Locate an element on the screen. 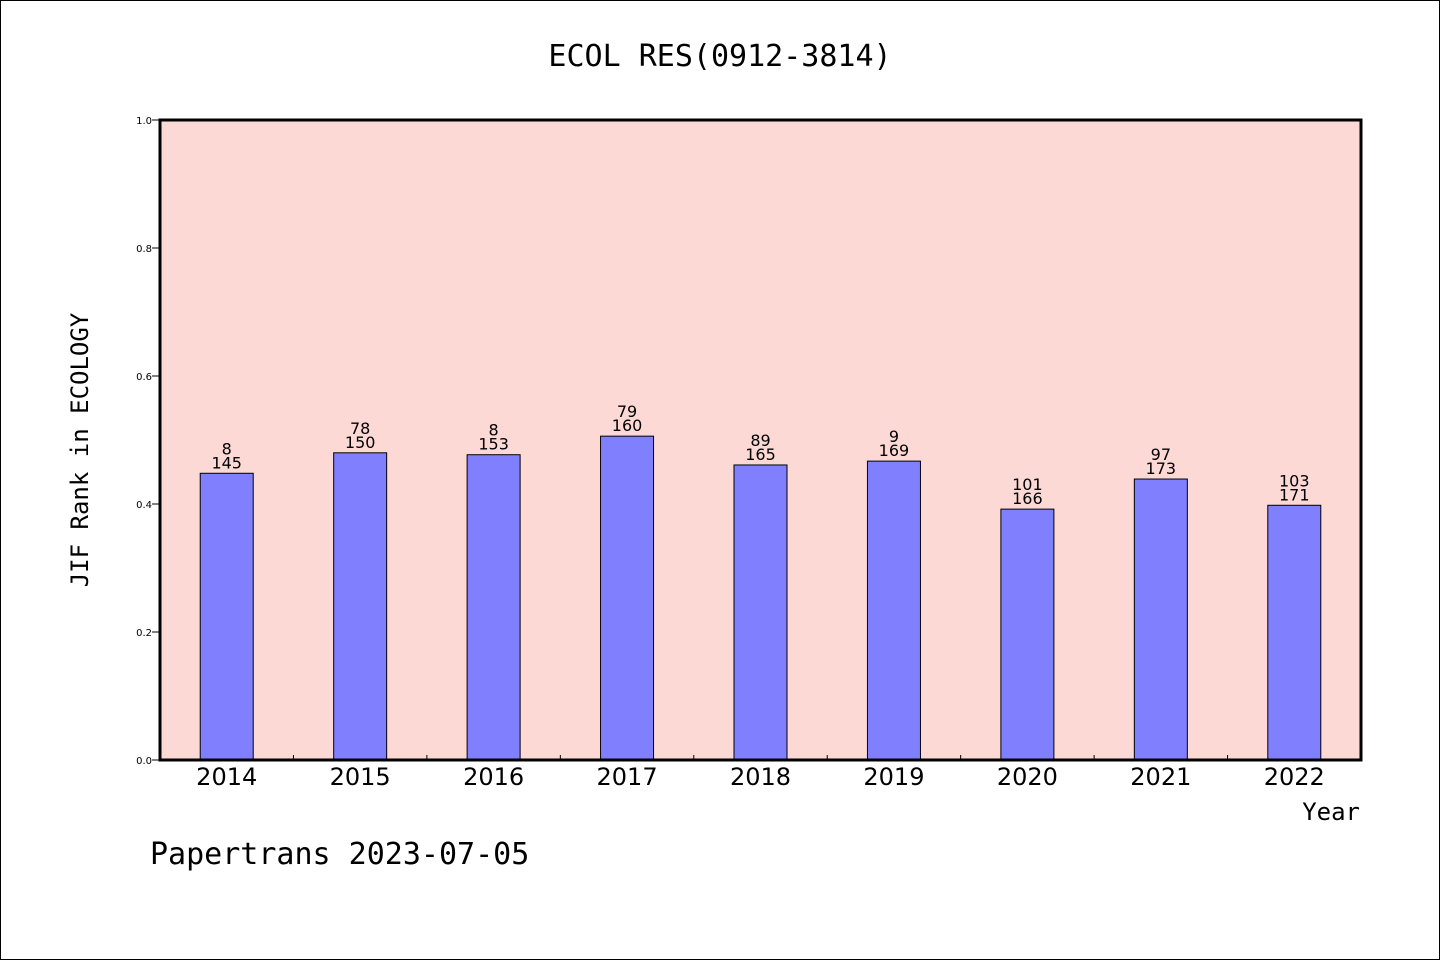  x-tick-label: 2017 is located at coordinates (627, 777).